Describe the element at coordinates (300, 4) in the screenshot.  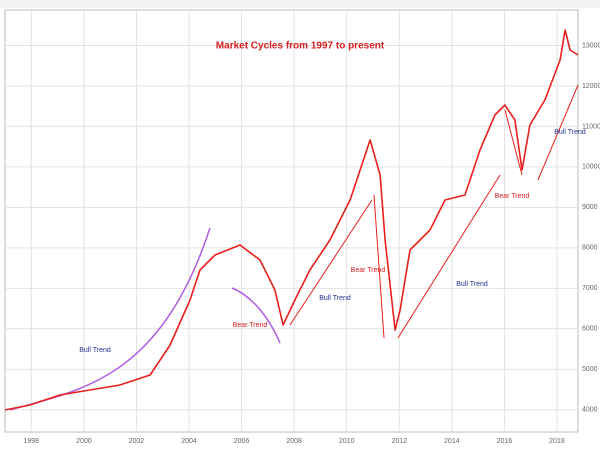
I see `header-bar` at that location.